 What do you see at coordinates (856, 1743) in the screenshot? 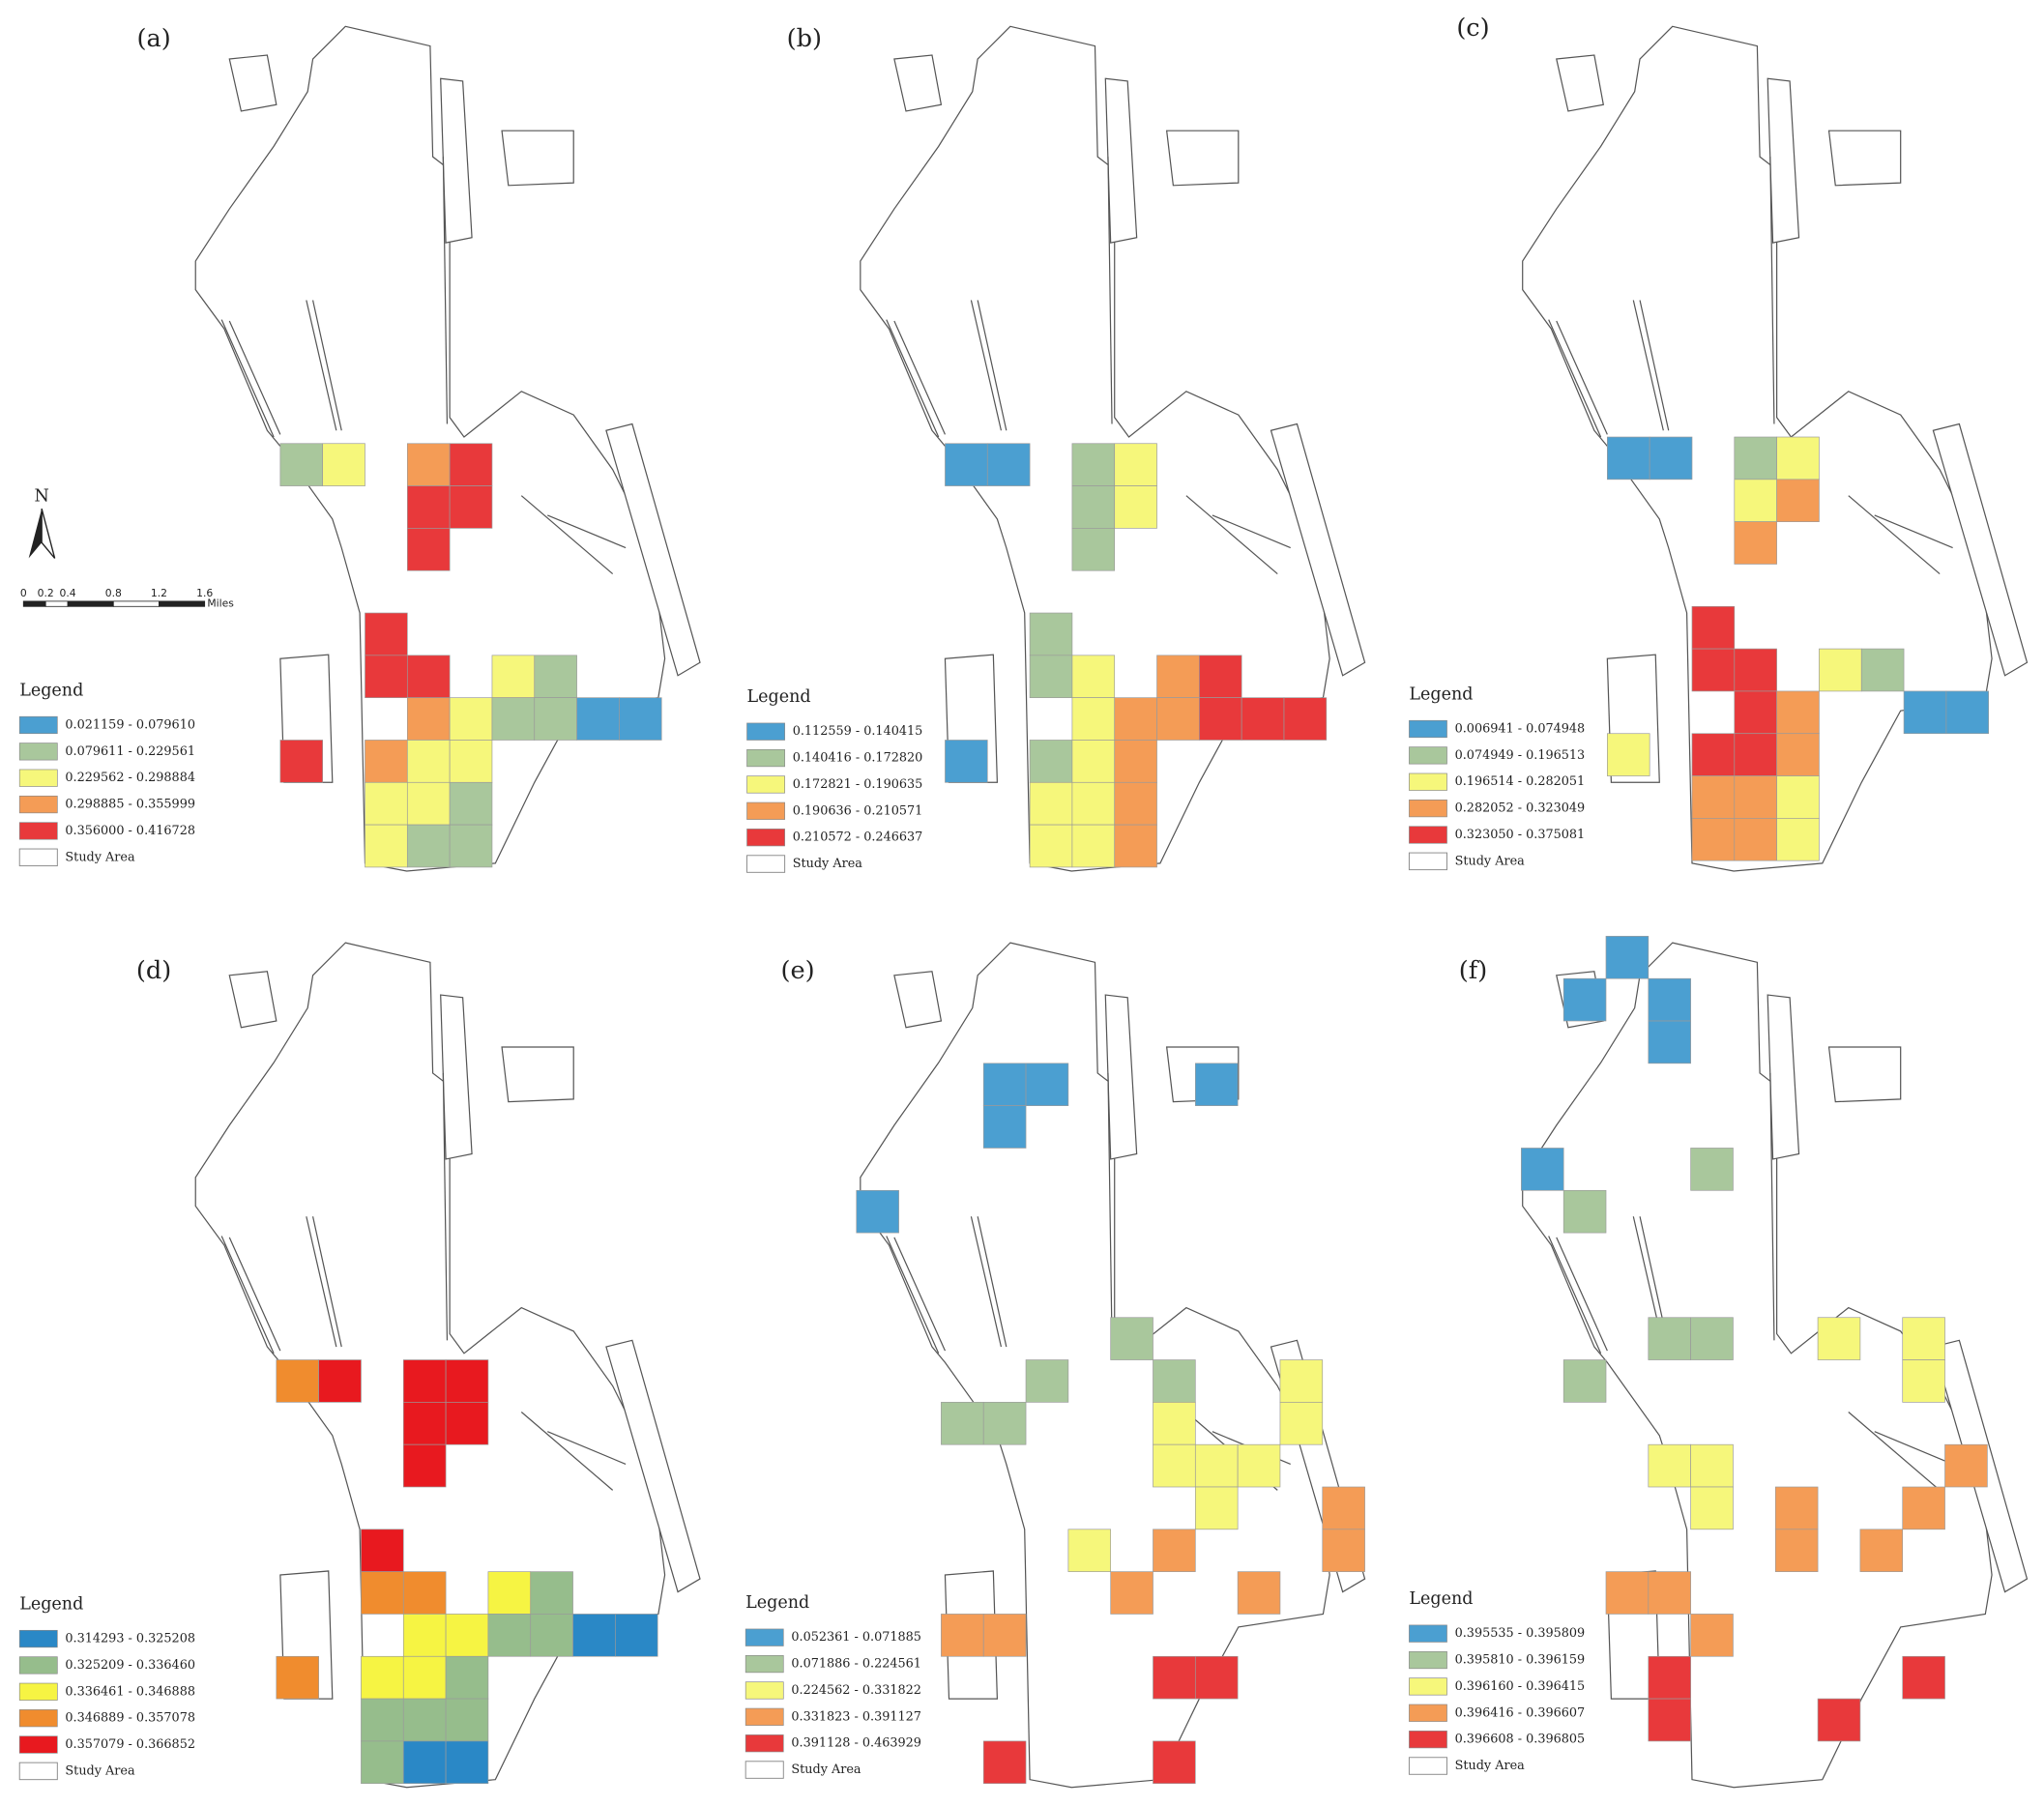
I see `legend-label: 0.391128 - 0.463929` at bounding box center [856, 1743].